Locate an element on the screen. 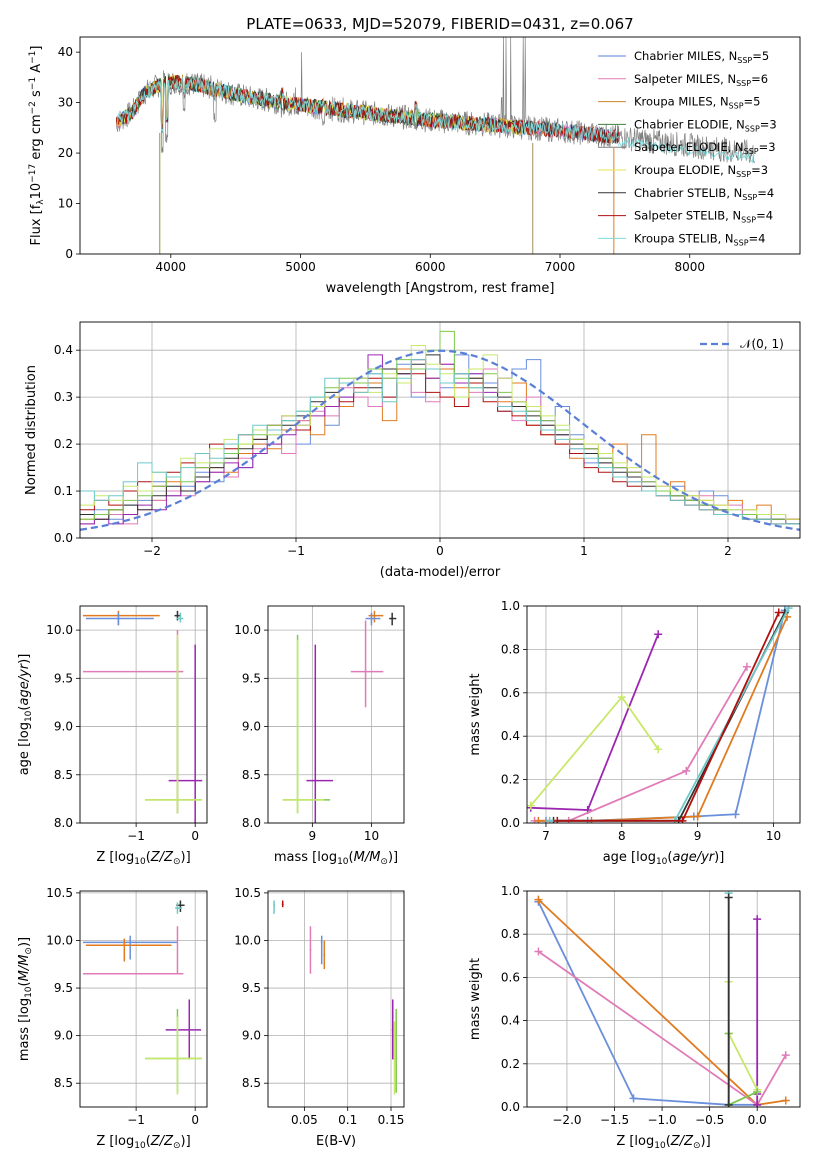 This screenshot has height=1170, width=819. x-tick-label: −1.5 is located at coordinates (614, 1120).